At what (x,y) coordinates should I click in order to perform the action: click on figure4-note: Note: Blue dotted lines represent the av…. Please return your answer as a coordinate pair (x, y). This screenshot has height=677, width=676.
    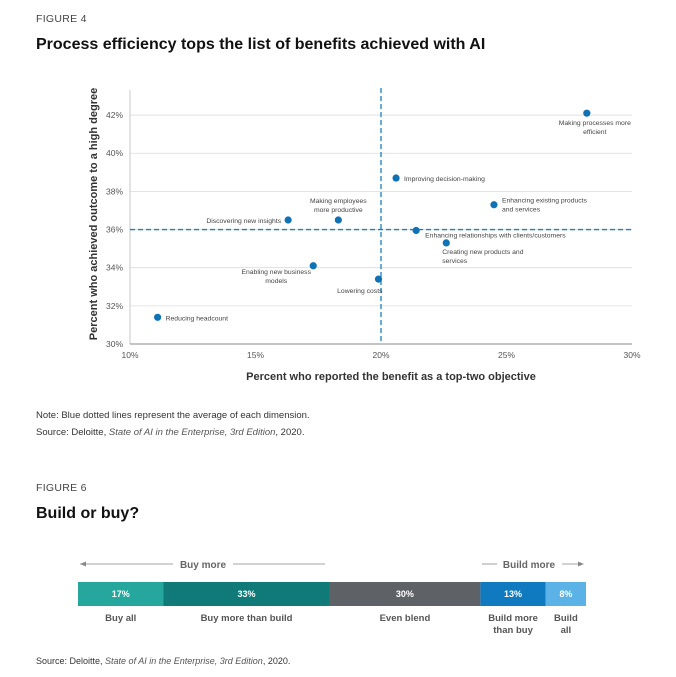
    Looking at the image, I should click on (173, 415).